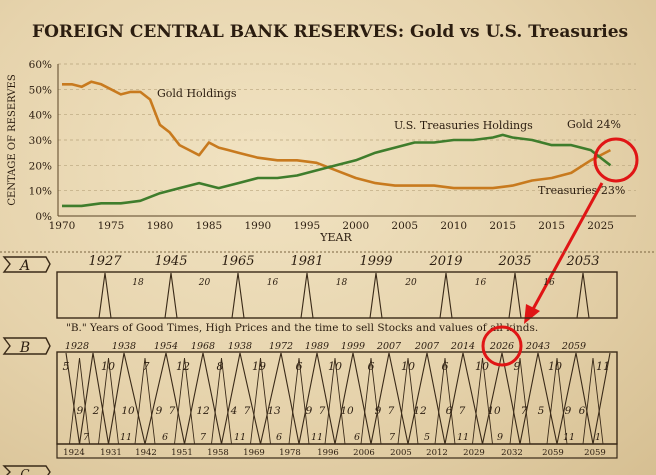 This screenshot has height=475, width=656. What do you see at coordinates (274, 411) in the screenshot?
I see `row-b-mid-number: 13` at bounding box center [274, 411].